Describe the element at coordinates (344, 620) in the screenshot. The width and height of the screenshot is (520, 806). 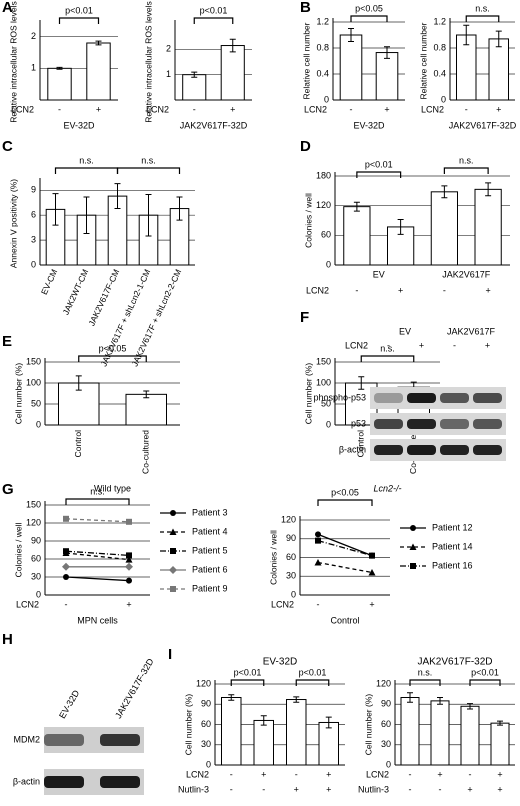
I see `caption: Control` at that location.